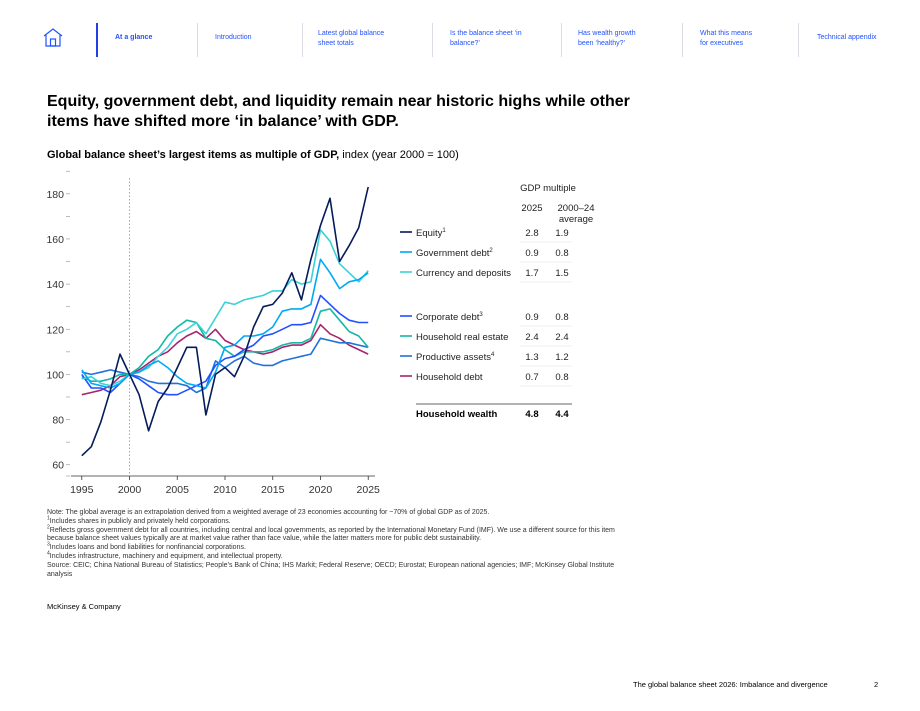 The height and width of the screenshot is (711, 920). I want to click on nav-tab-latest-totals: Latest global balance sheet totals, so click(351, 38).